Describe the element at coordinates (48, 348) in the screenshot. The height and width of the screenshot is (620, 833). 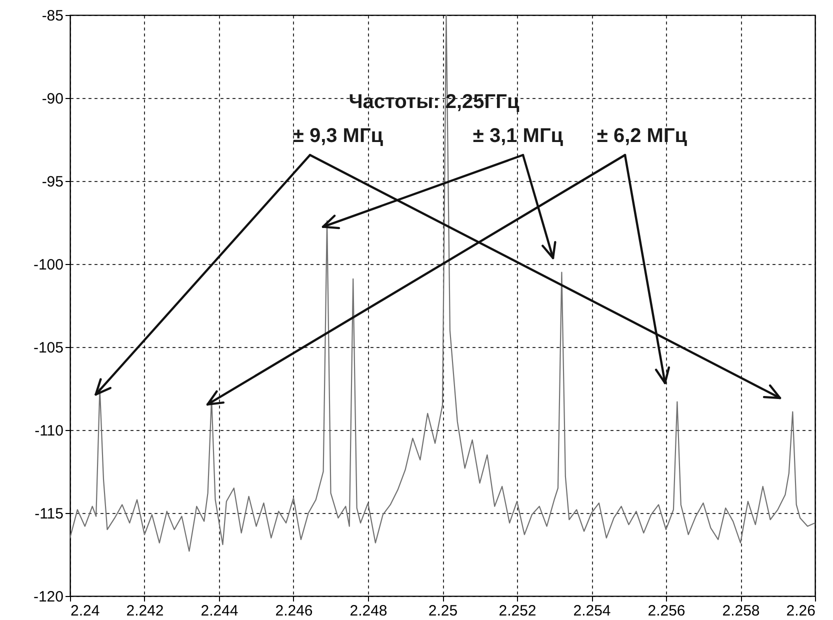
I see `y-tick-label: -105` at that location.